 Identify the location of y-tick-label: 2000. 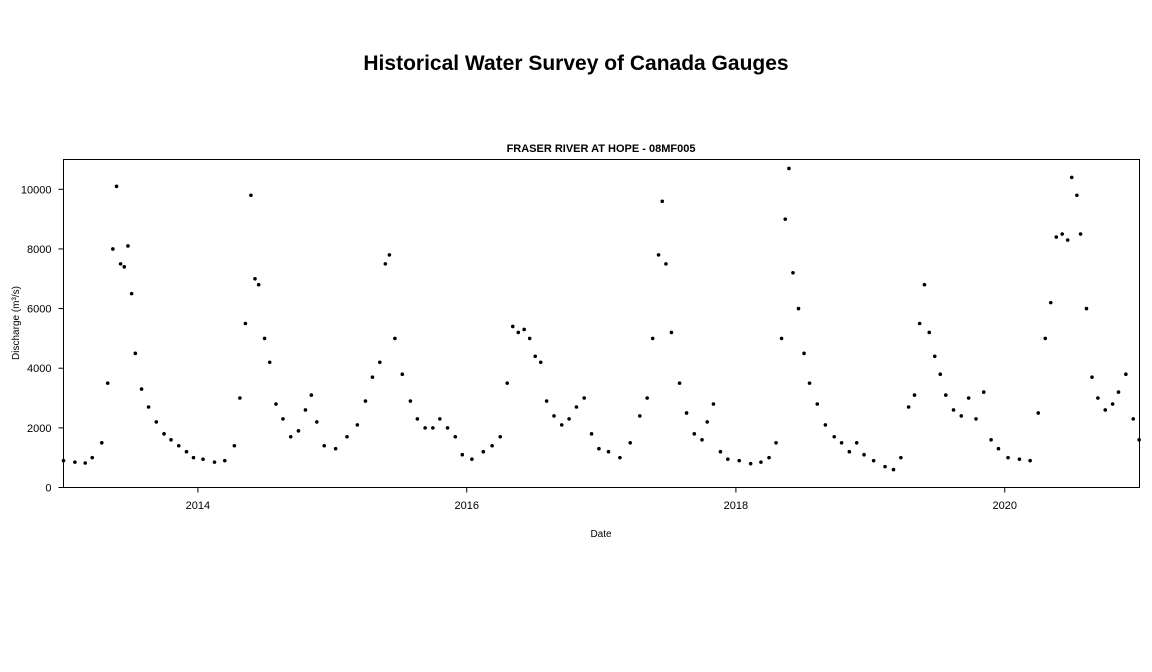
(39, 429).